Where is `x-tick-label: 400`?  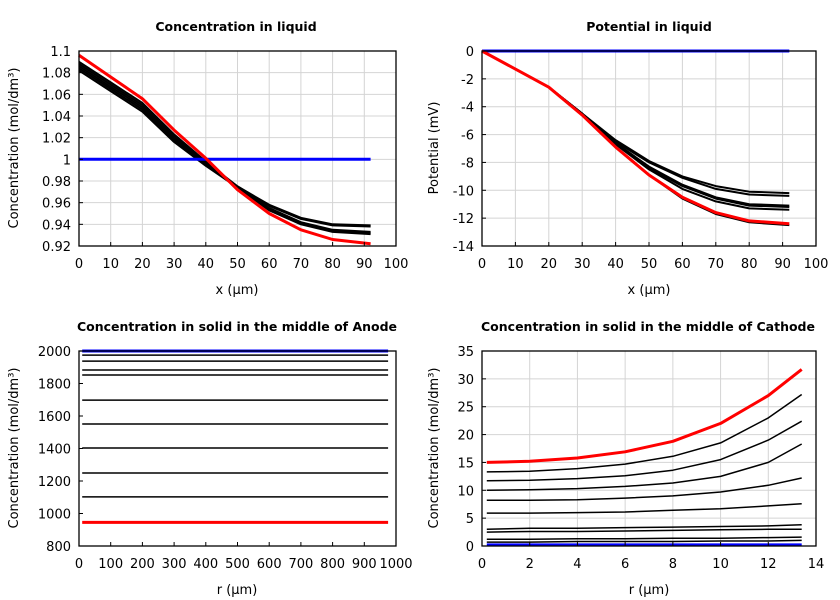 x-tick-label: 400 is located at coordinates (205, 564).